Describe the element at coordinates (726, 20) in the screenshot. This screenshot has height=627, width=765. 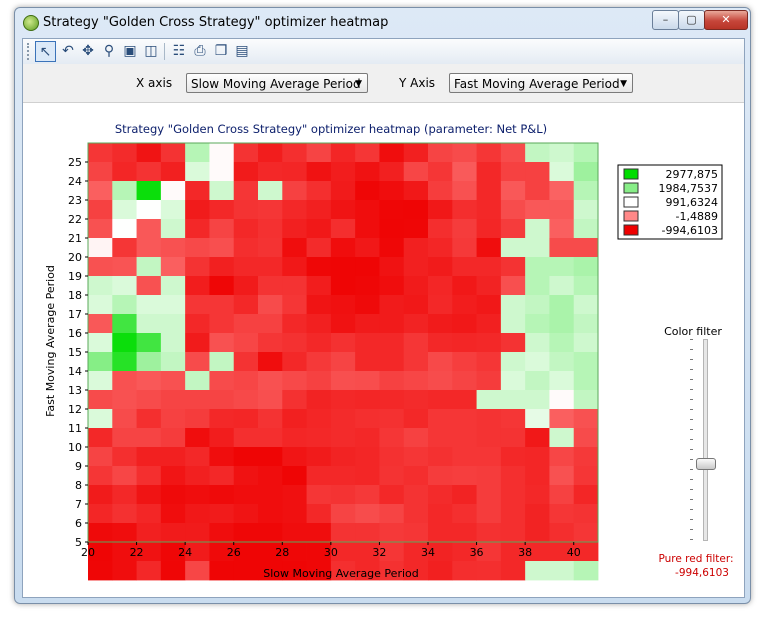
I see `close-button: ✕` at that location.